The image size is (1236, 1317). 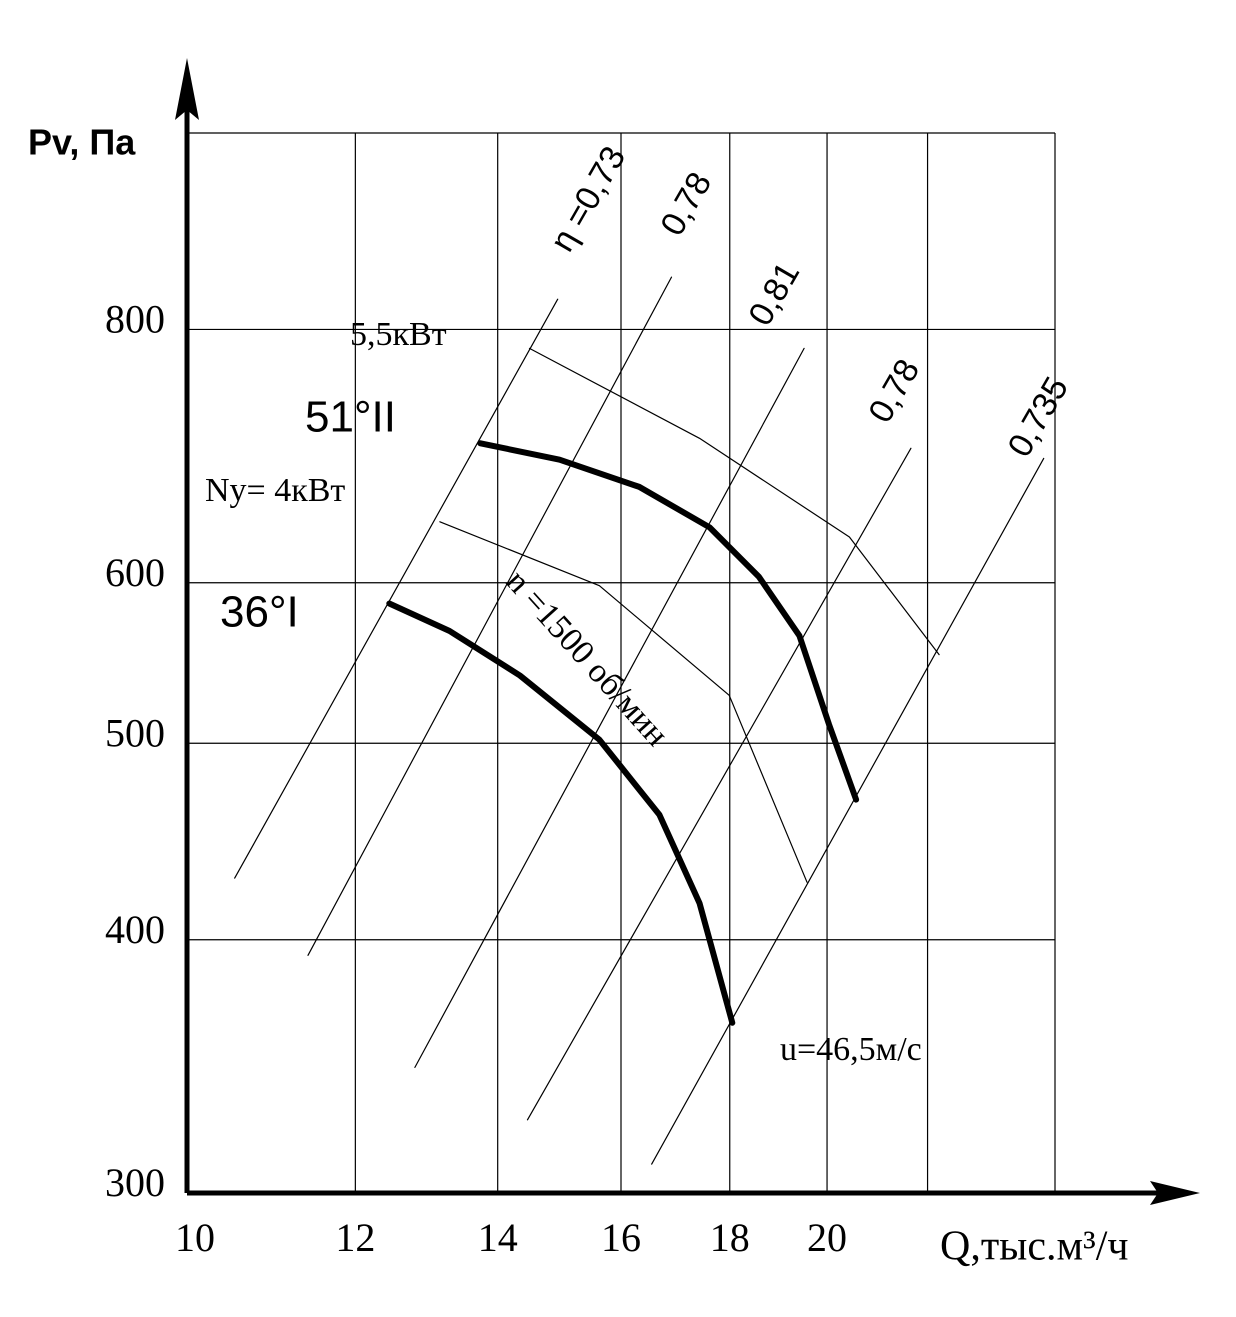 What do you see at coordinates (135, 732) in the screenshot?
I see `y-tick-label: 500` at bounding box center [135, 732].